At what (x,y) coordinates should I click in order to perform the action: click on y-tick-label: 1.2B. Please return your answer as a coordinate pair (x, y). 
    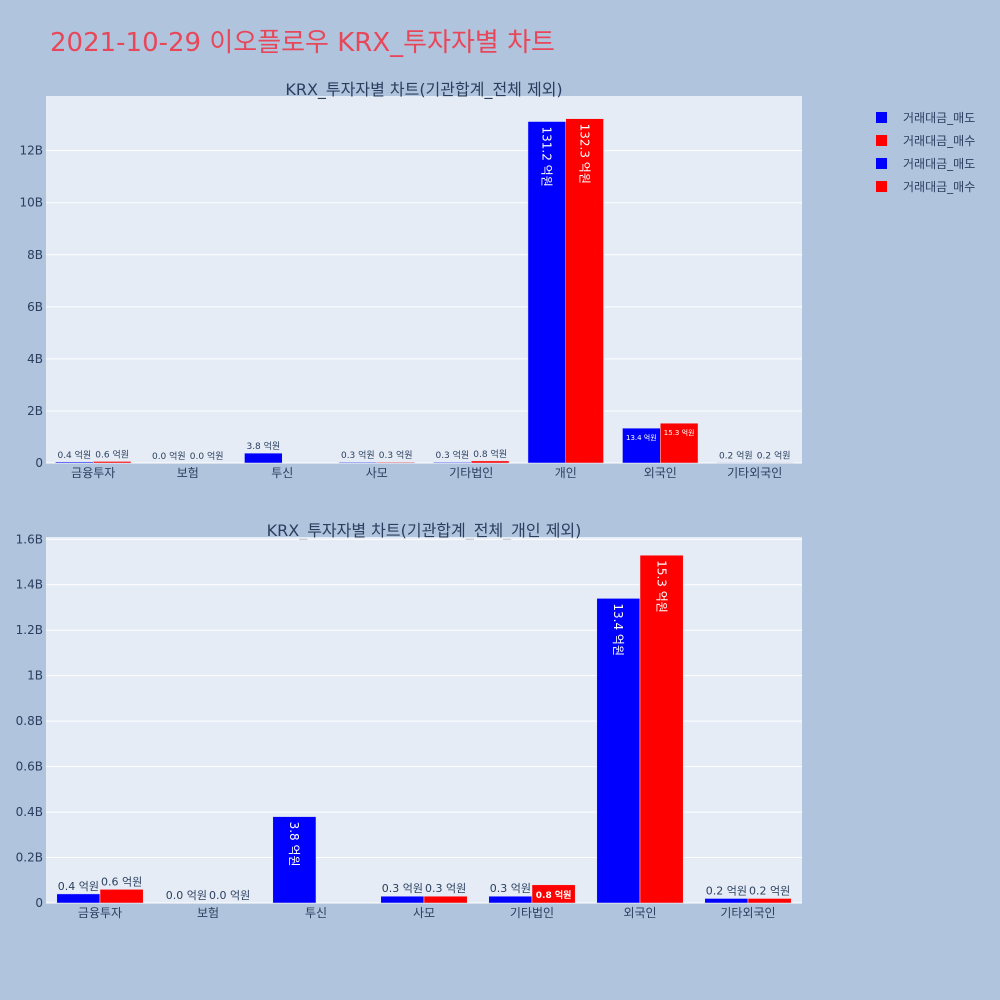
    Looking at the image, I should click on (29, 630).